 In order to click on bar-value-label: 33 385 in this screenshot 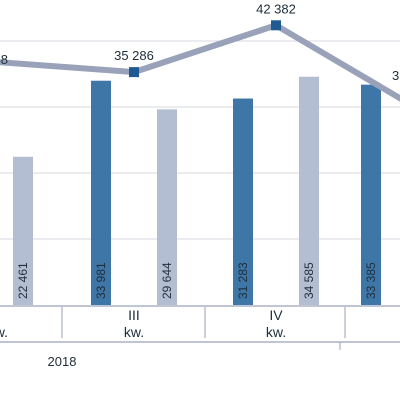, I will do `click(371, 280)`.